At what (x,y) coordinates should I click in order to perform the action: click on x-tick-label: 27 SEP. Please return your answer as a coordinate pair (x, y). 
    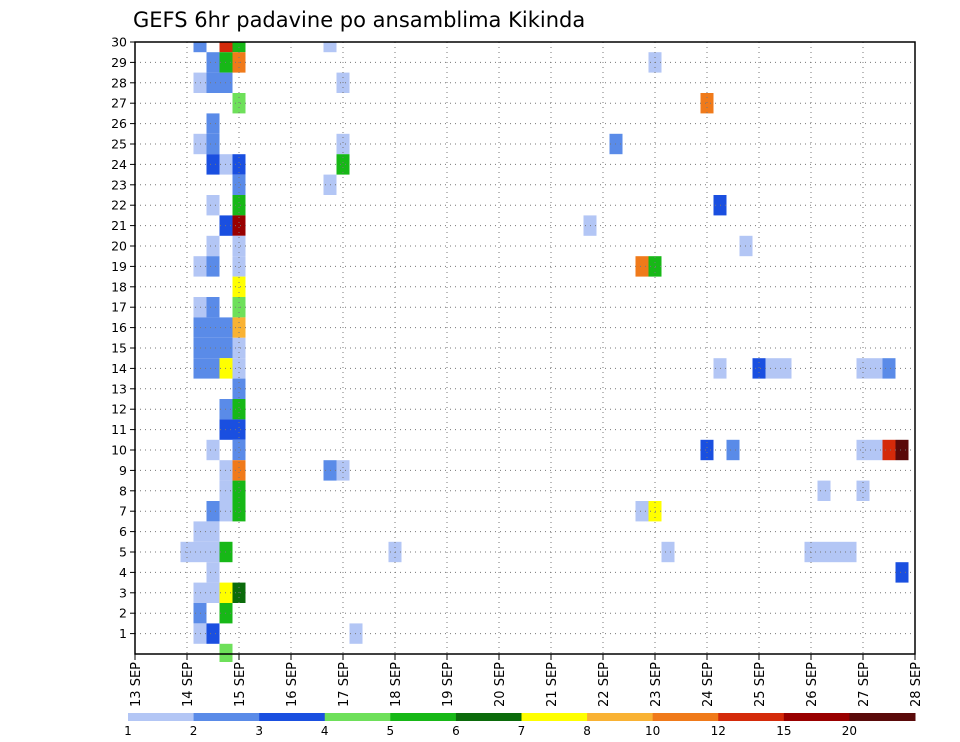
    Looking at the image, I should click on (864, 684).